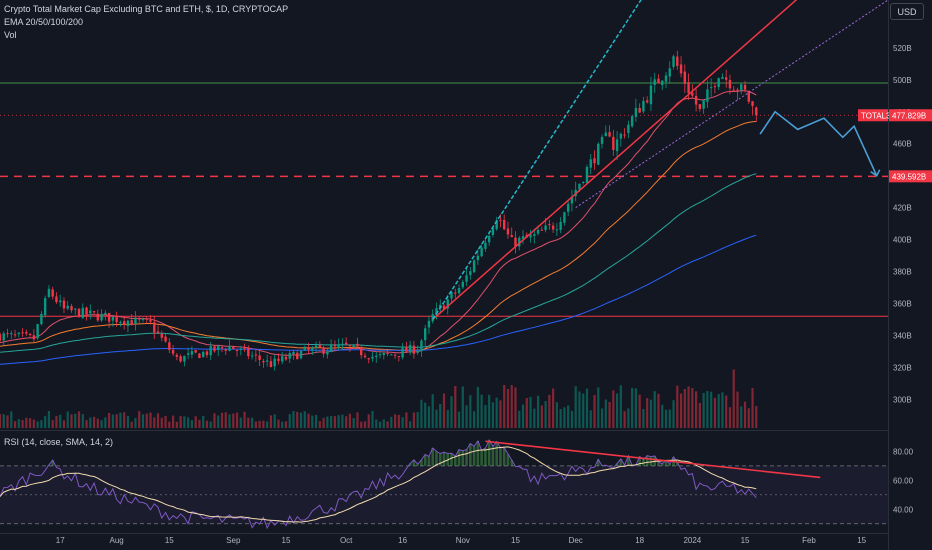 This screenshot has width=932, height=550. I want to click on currency-button: USD, so click(907, 11).